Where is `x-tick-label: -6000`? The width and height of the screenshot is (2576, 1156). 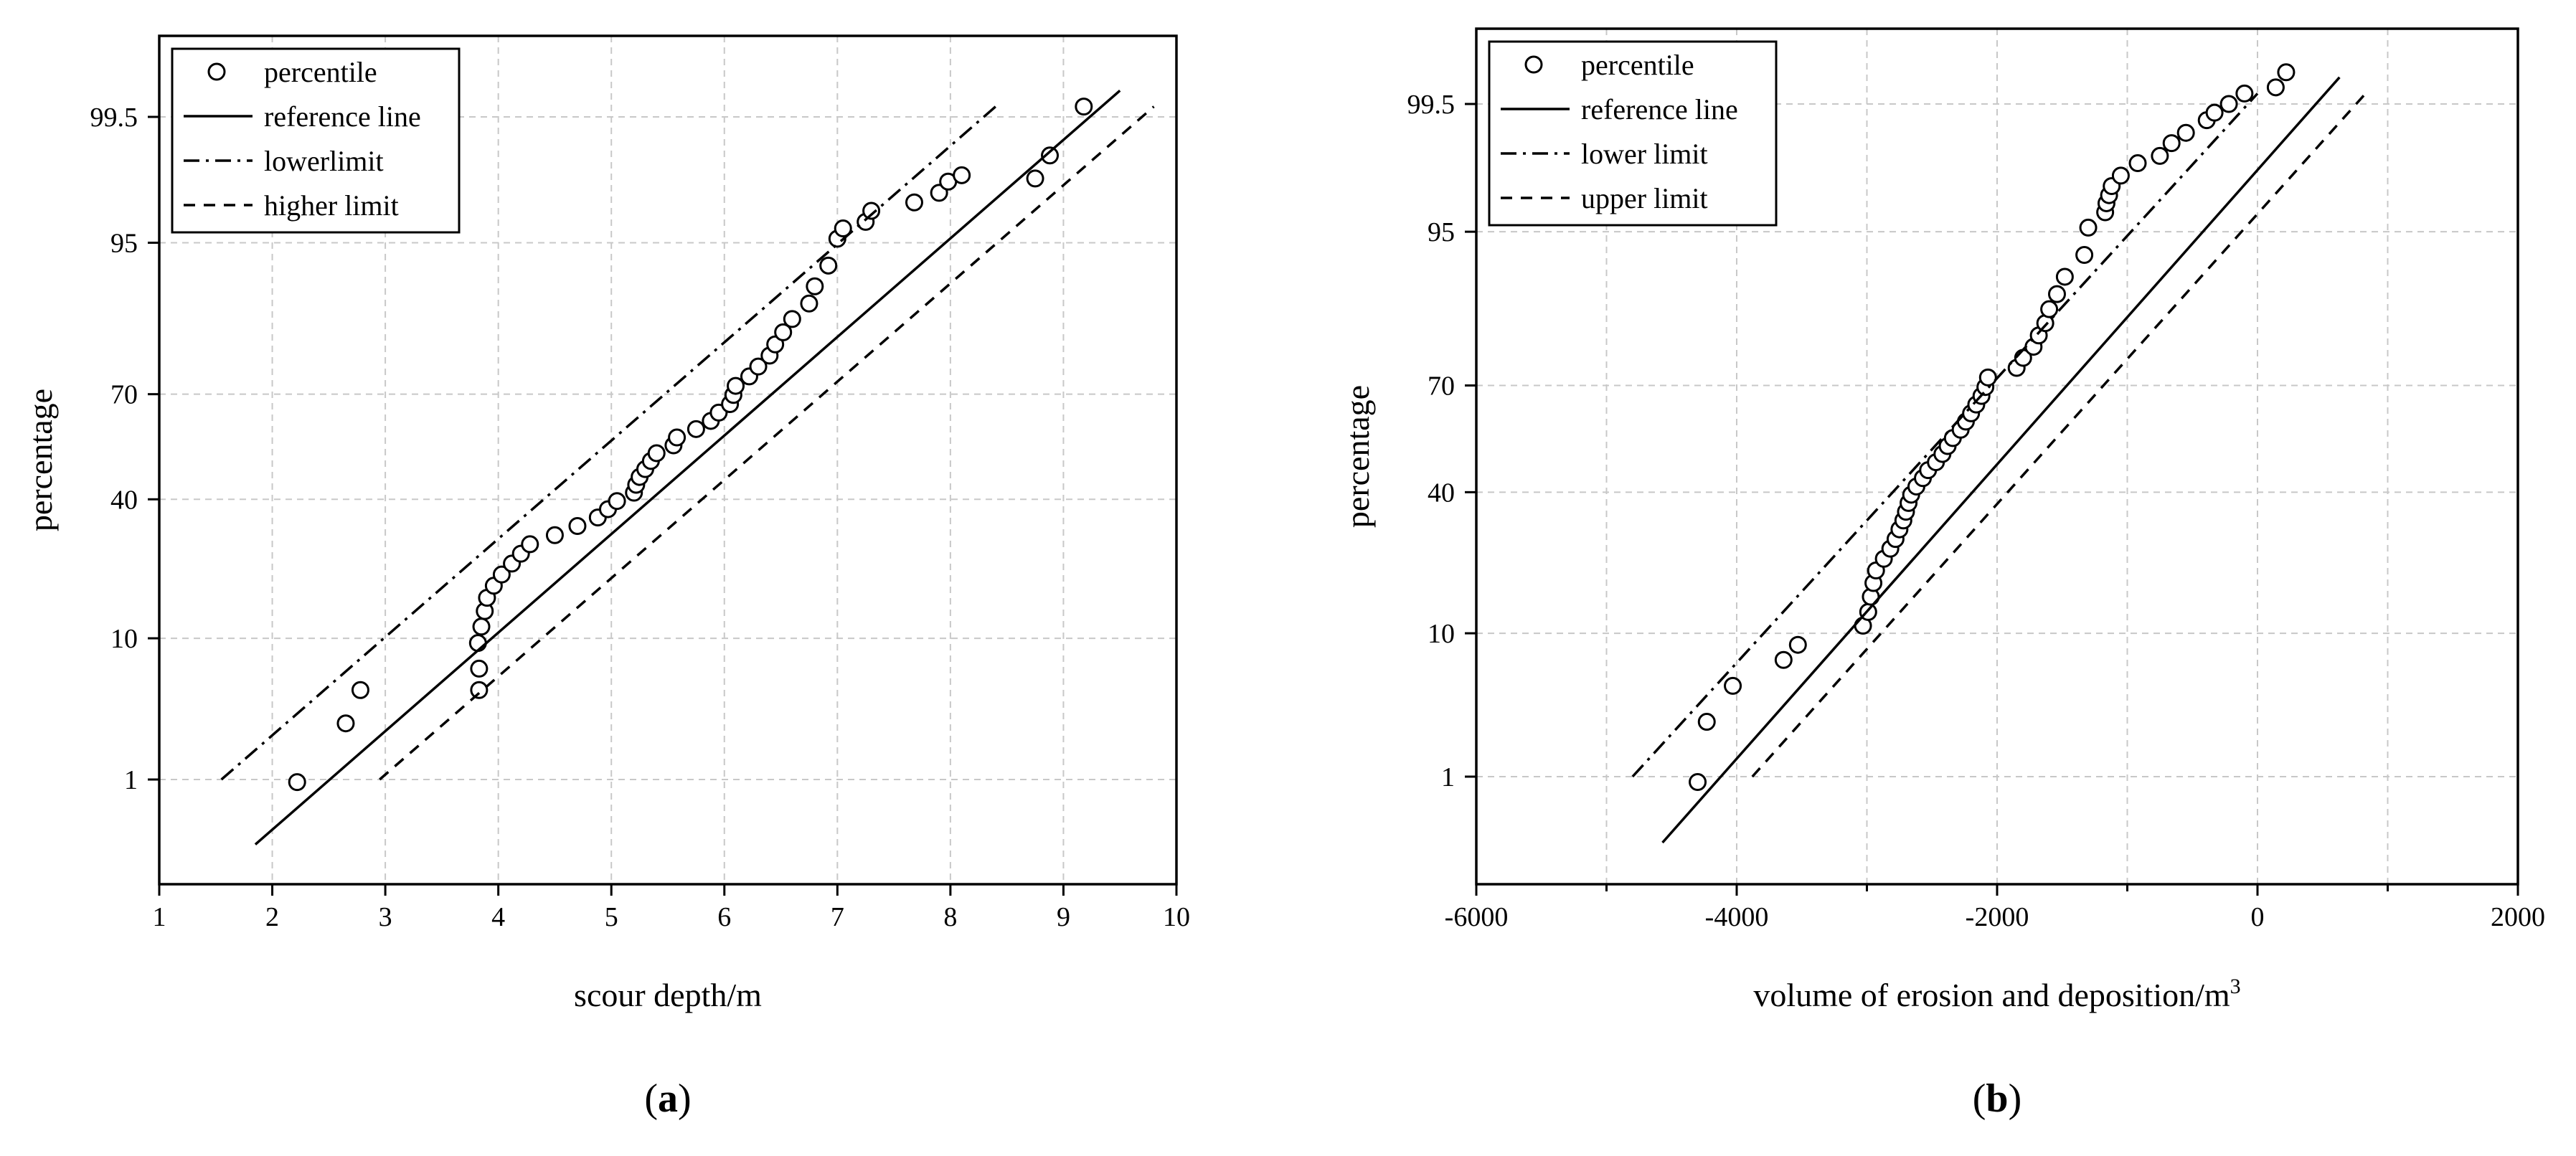 x-tick-label: -6000 is located at coordinates (1477, 917).